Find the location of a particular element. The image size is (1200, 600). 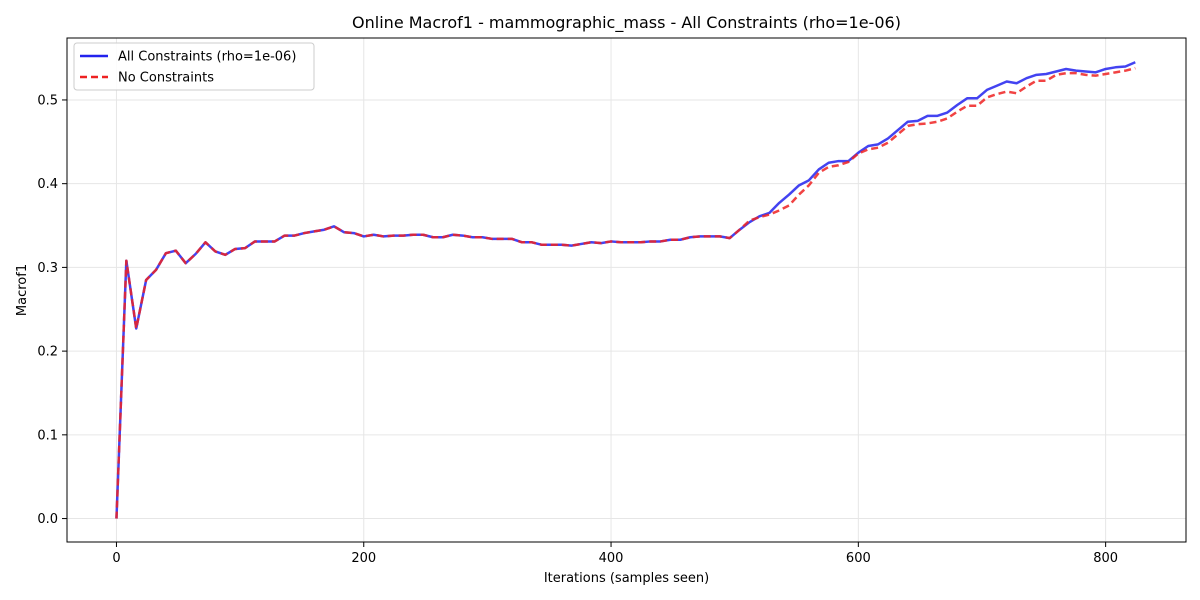

x-tick-label: 600 is located at coordinates (858, 558).